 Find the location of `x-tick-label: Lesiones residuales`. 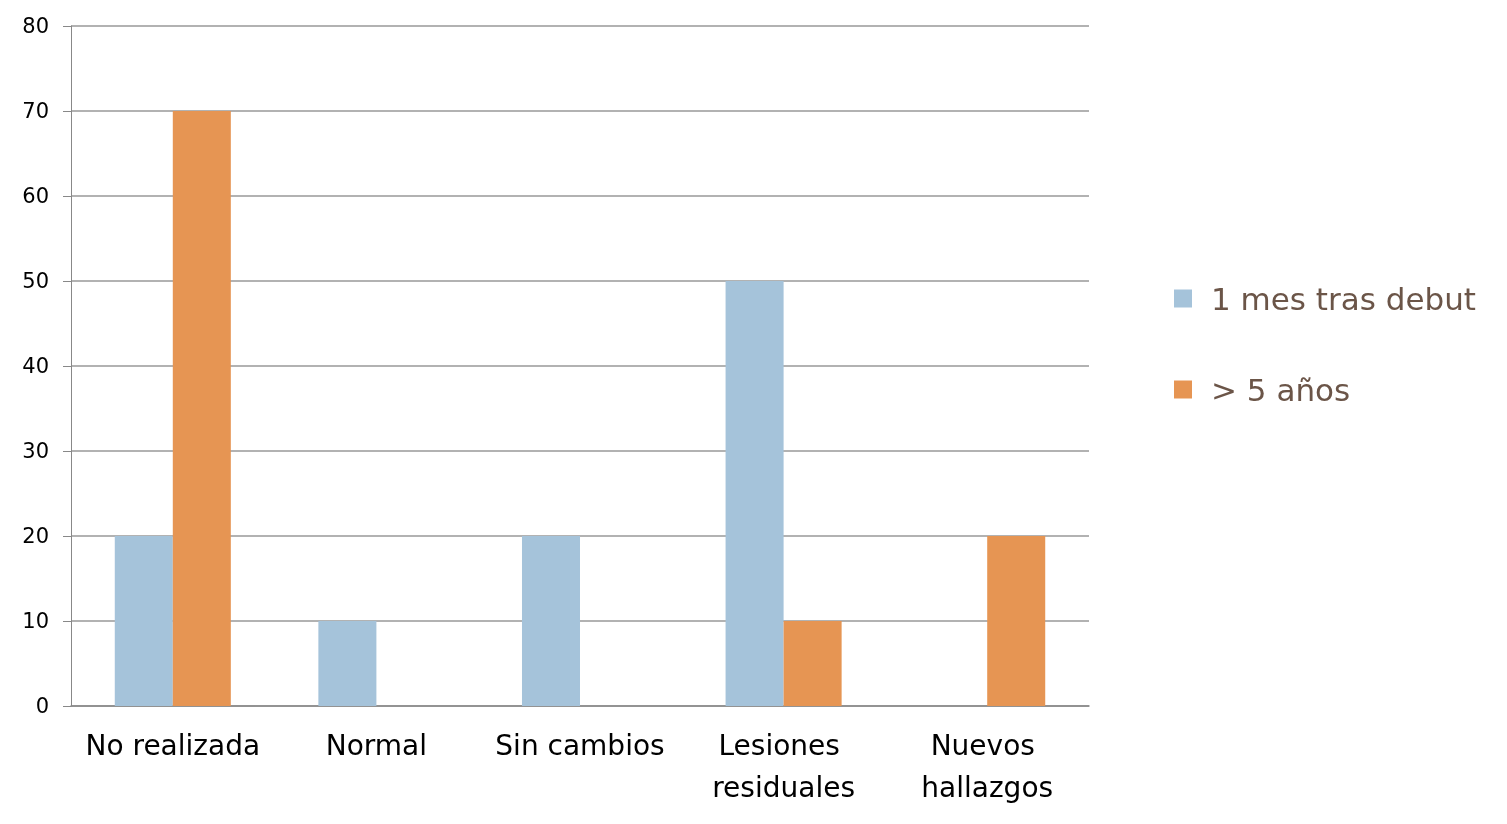

x-tick-label: Lesiones residuales is located at coordinates (783, 766).